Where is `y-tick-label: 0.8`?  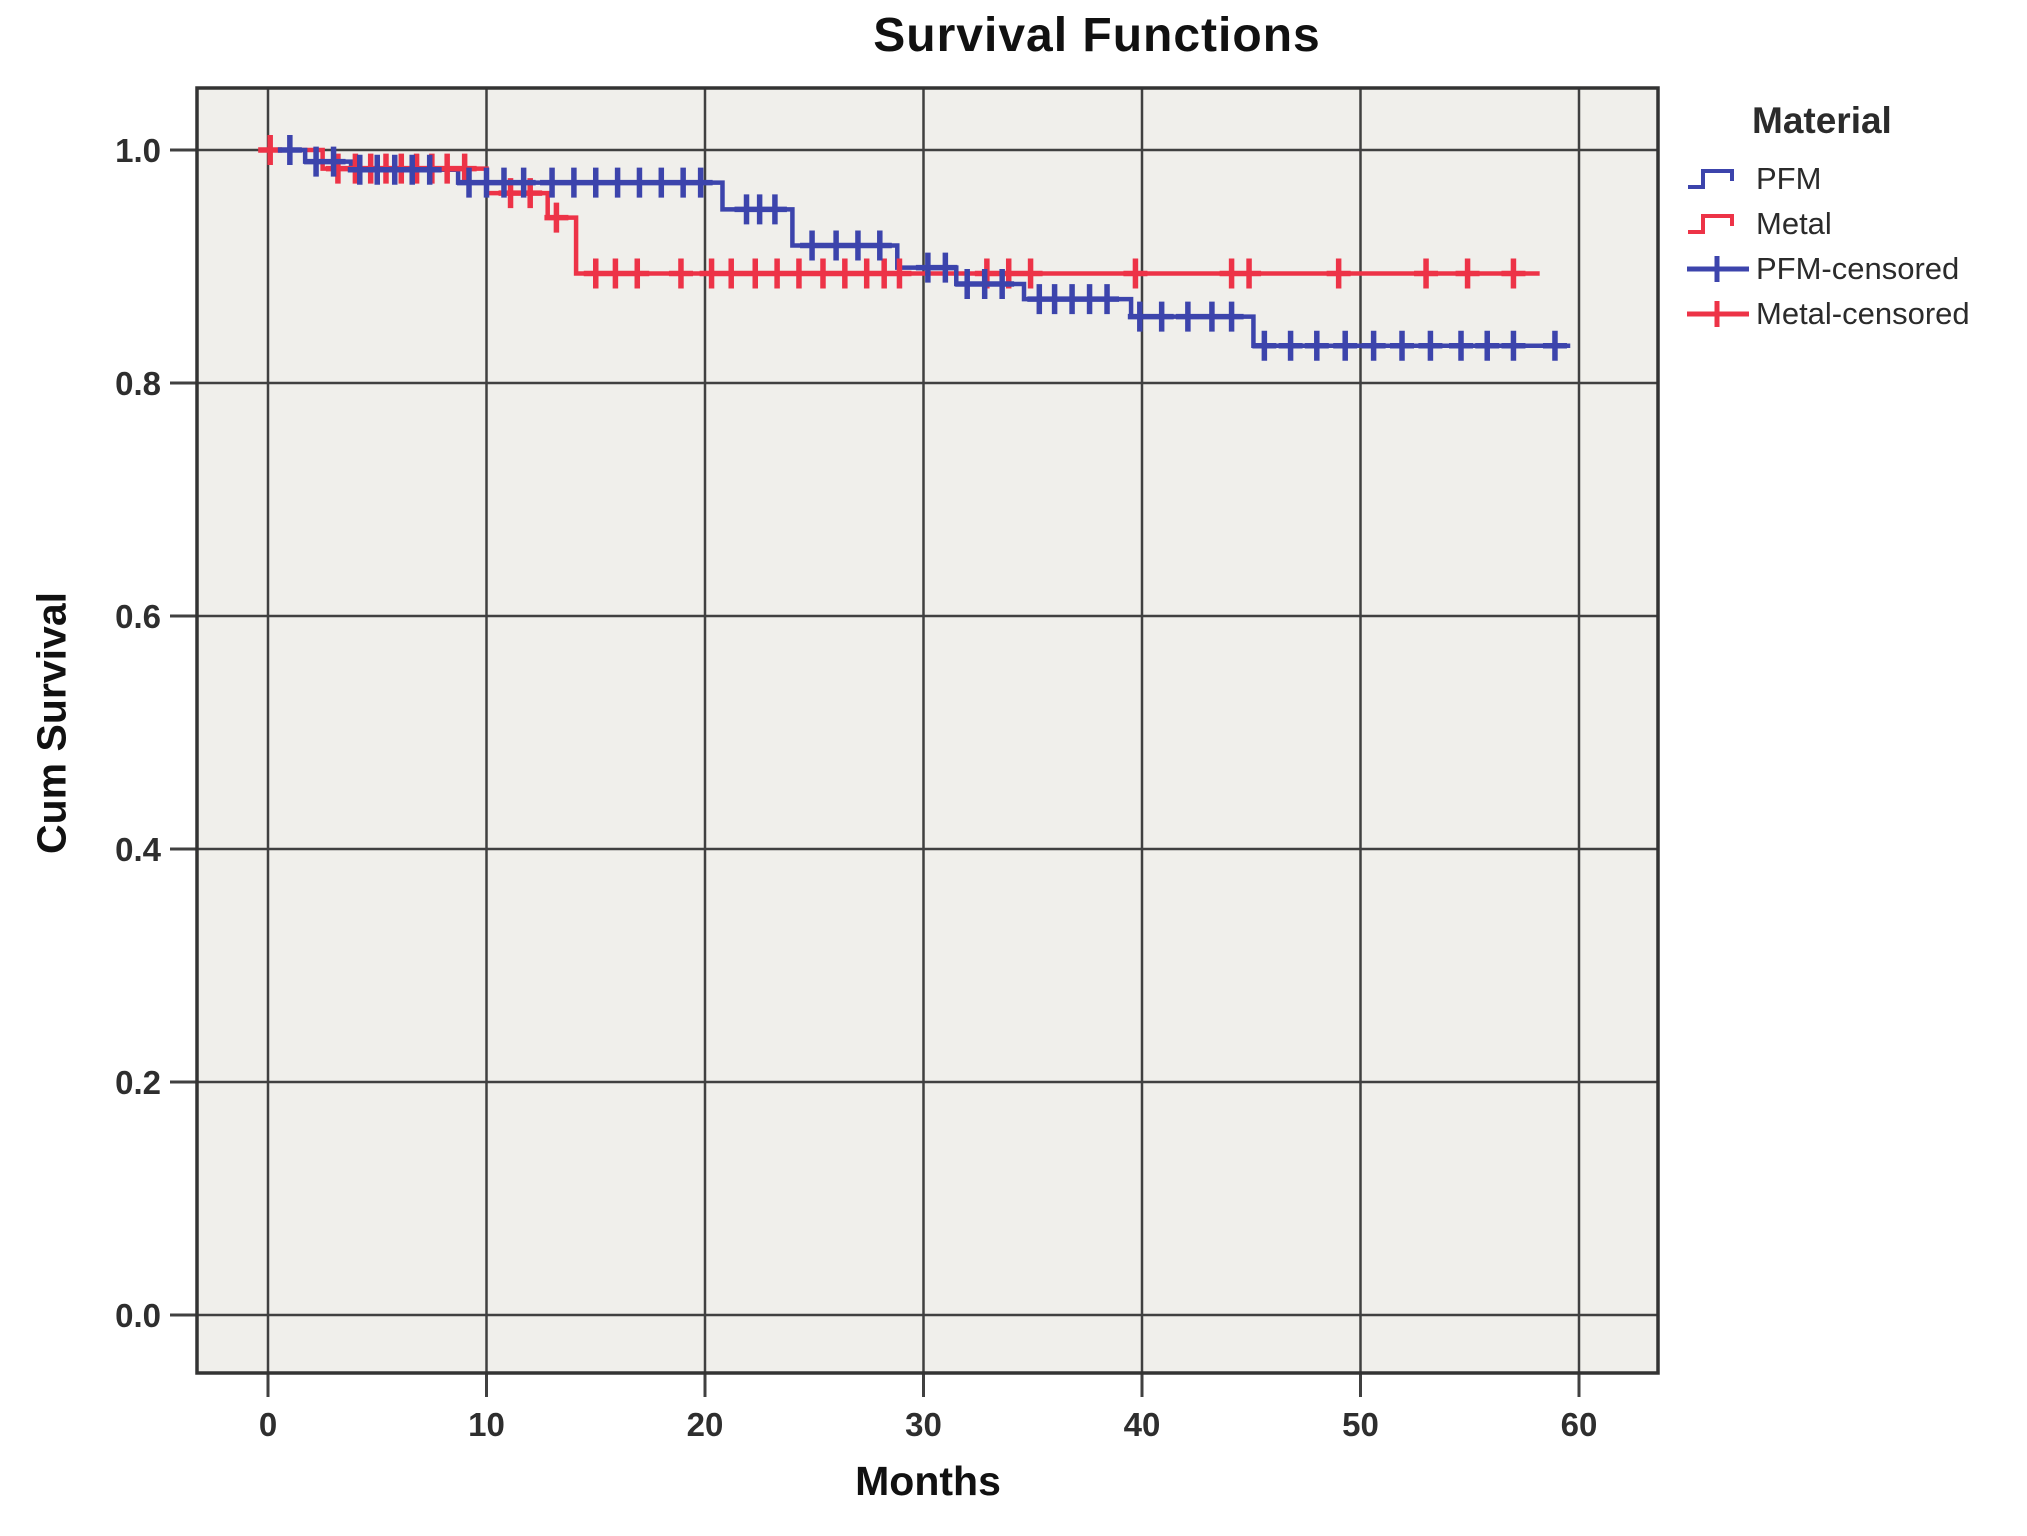 y-tick-label: 0.8 is located at coordinates (138, 383).